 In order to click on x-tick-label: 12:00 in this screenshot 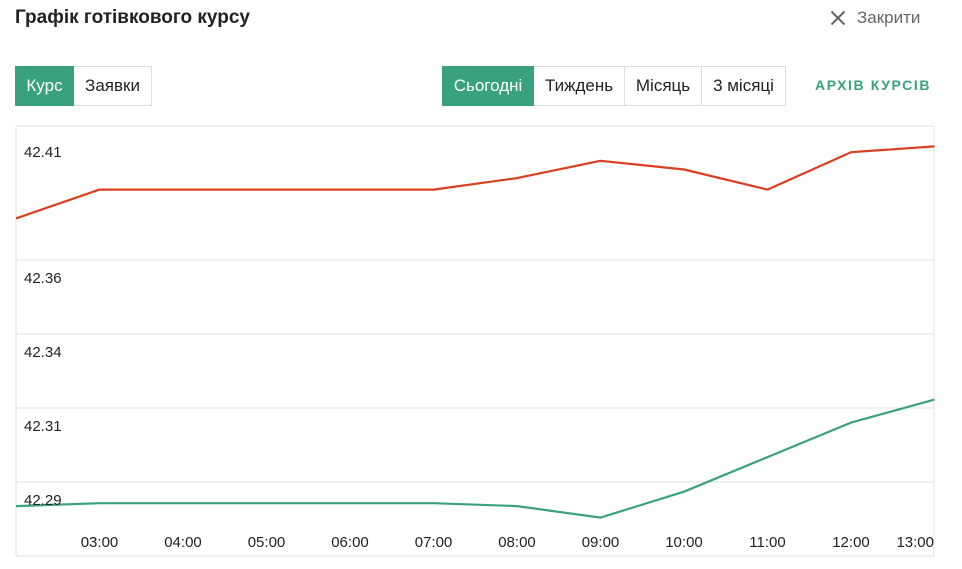, I will do `click(851, 542)`.